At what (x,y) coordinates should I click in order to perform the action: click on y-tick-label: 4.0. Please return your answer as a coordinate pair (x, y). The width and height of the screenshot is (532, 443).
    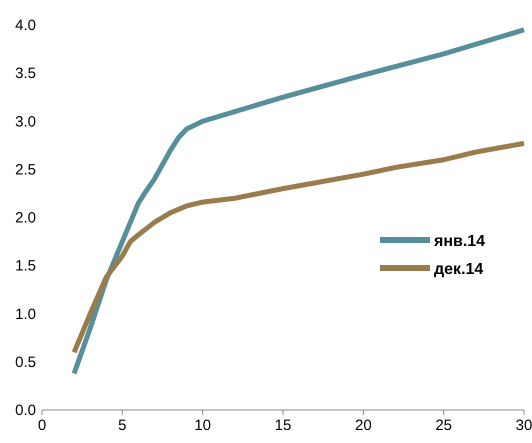
    Looking at the image, I should click on (25, 25).